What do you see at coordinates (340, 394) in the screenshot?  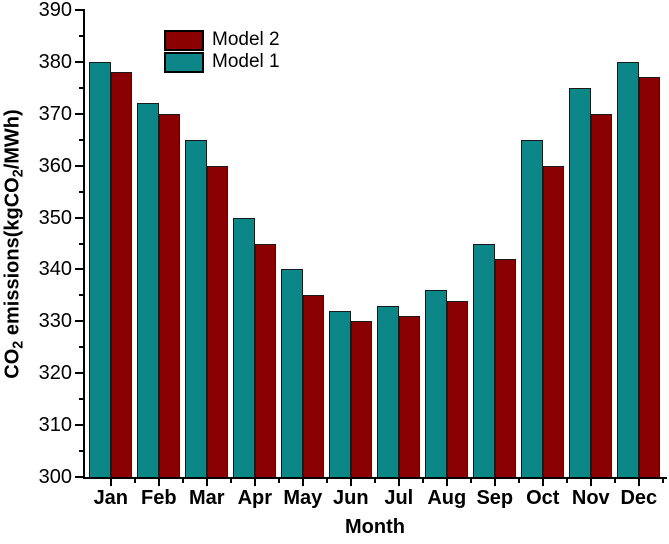 I see `bar-model-1-jun` at bounding box center [340, 394].